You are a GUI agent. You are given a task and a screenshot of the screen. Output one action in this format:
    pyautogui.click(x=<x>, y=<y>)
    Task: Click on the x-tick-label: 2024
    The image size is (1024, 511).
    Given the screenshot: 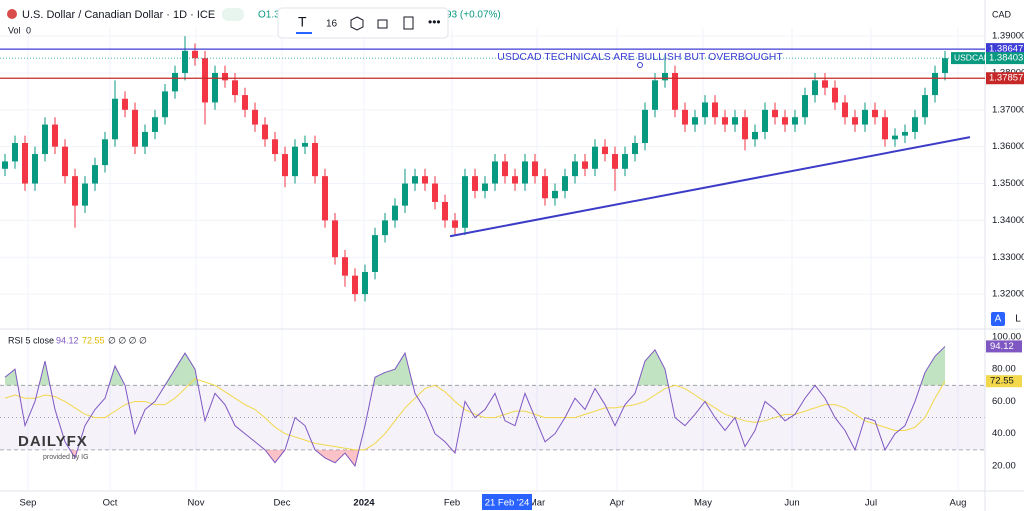 What is the action you would take?
    pyautogui.click(x=364, y=503)
    